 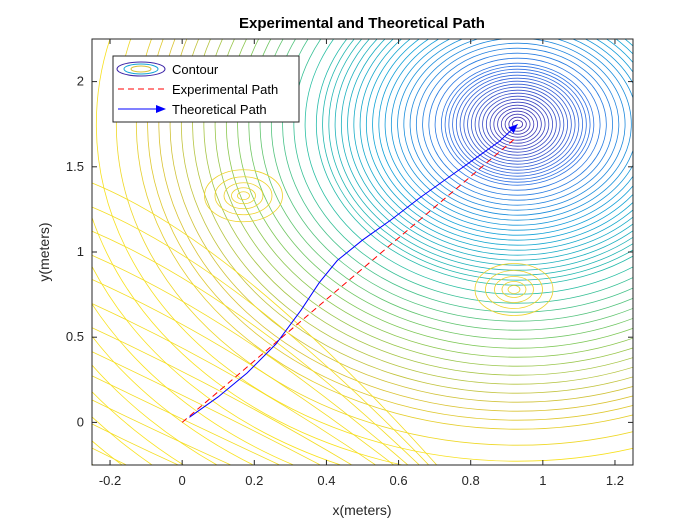 I want to click on theoretical-path-arrowhead, so click(x=513, y=129).